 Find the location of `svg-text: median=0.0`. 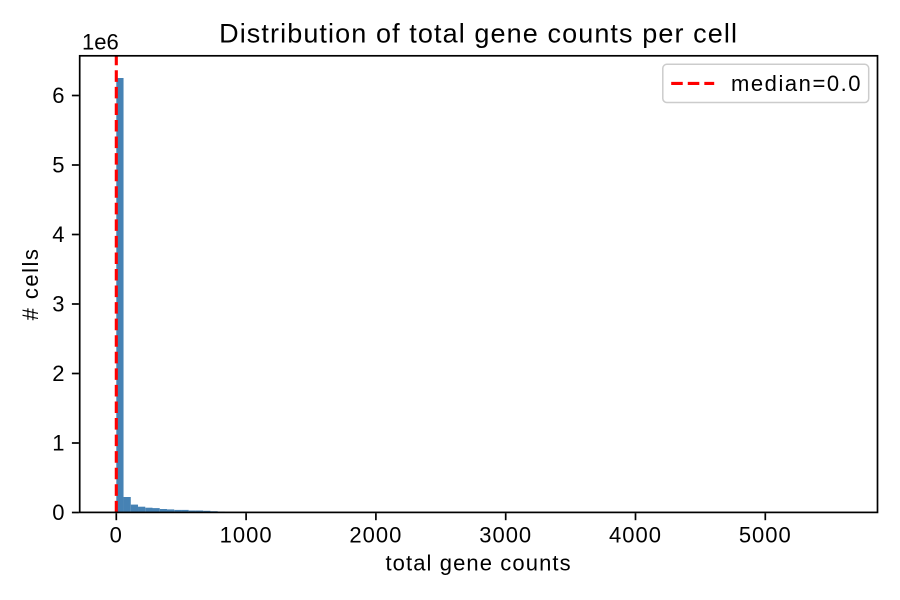

svg-text: median=0.0 is located at coordinates (796, 83).